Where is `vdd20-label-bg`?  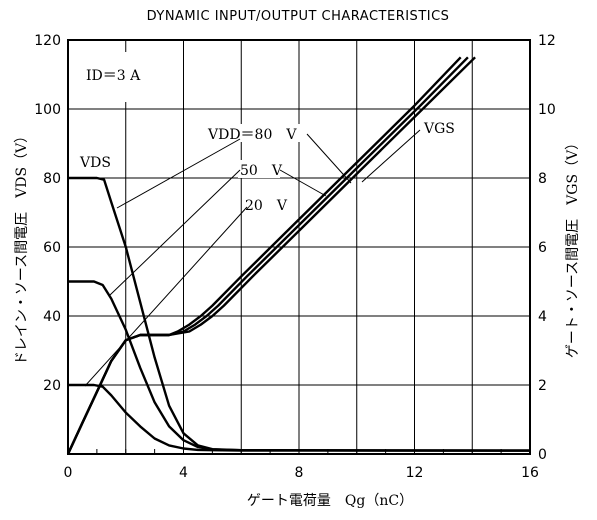
vdd20-label-bg is located at coordinates (264, 204).